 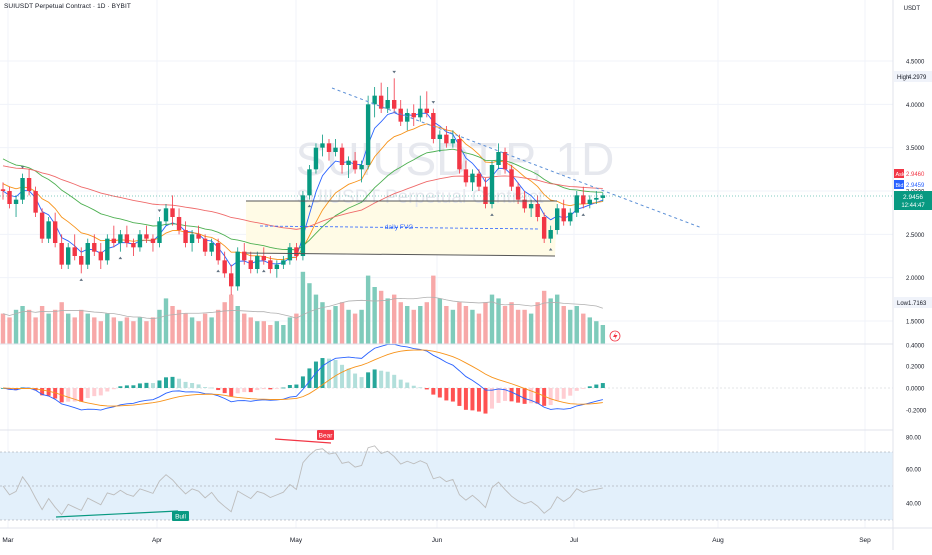 I want to click on alert-icon, so click(x=615, y=336).